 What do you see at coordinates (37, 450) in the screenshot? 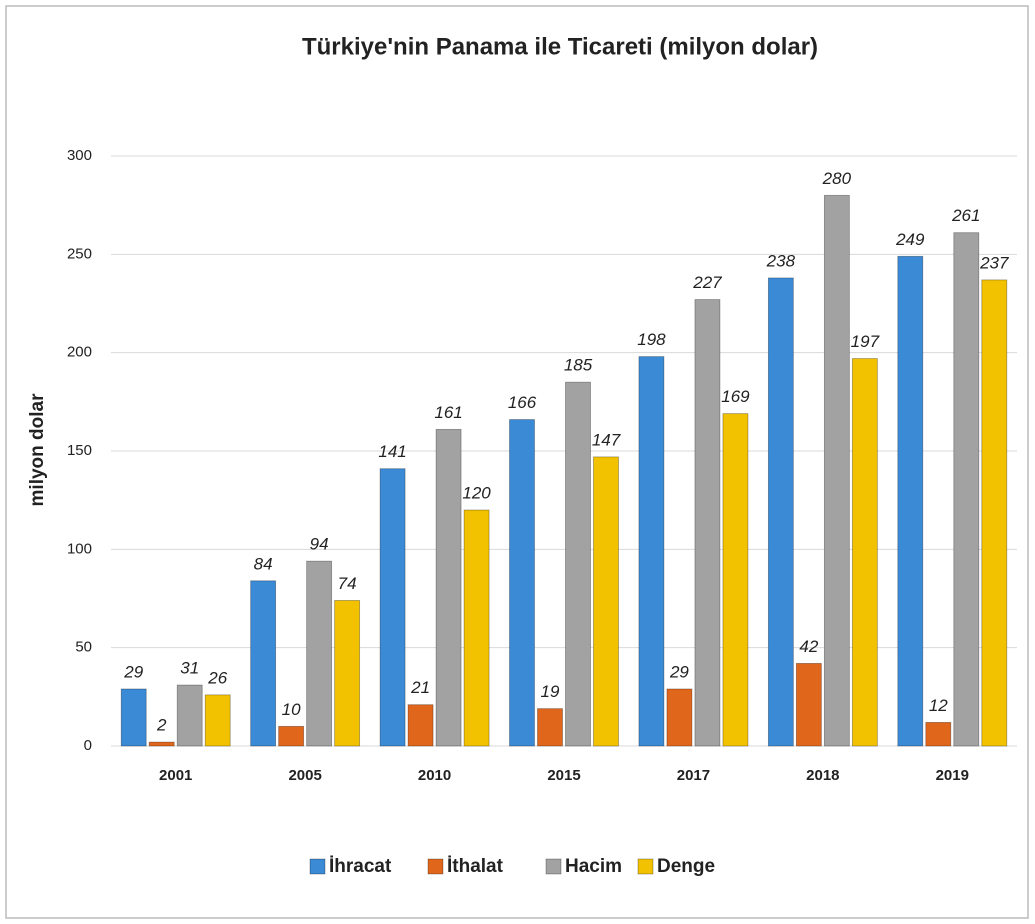
I see `y-axis-label: milyon dolar` at bounding box center [37, 450].